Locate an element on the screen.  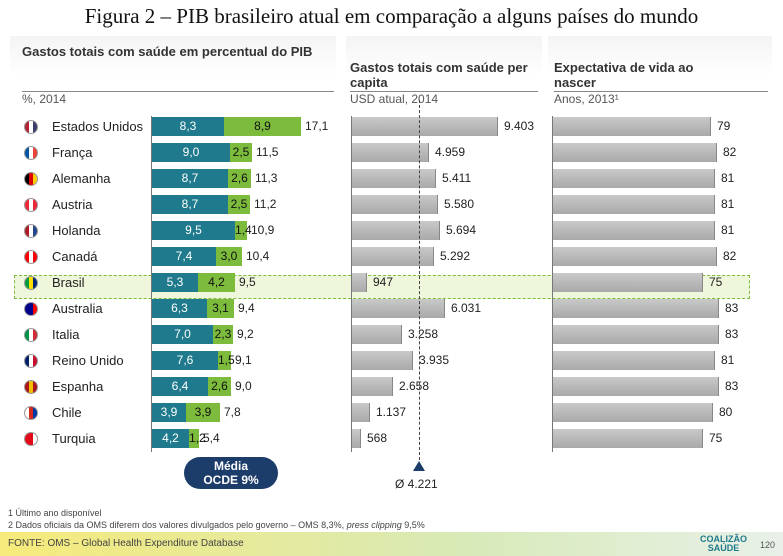
gdp-bar-diff: 2,3 is located at coordinates (223, 334).